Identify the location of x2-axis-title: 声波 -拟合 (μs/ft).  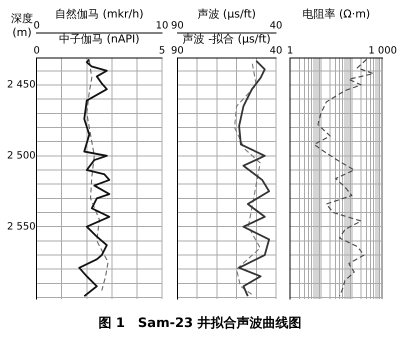
(226, 39).